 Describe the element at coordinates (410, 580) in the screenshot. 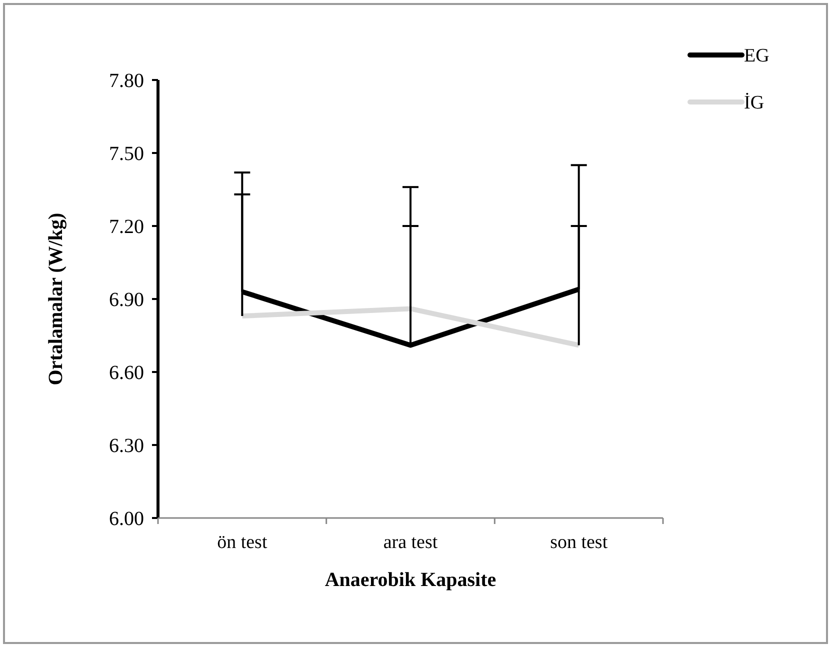

I see `x-axis-title: Anaerobik Kapasite` at that location.